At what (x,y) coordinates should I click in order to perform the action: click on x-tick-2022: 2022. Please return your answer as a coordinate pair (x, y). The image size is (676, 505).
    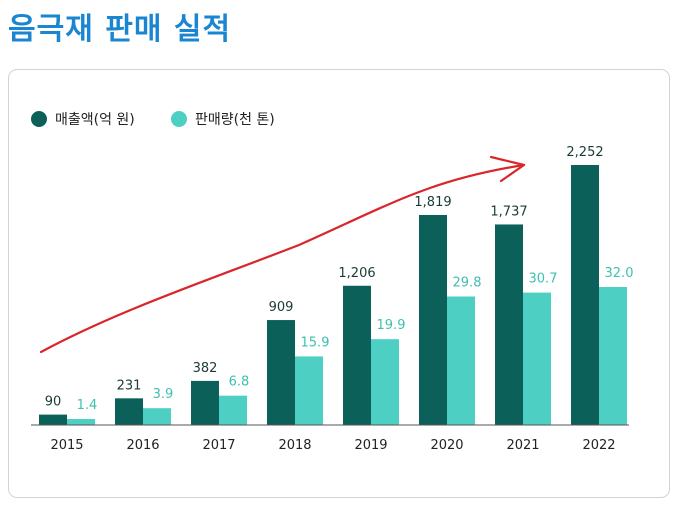
    Looking at the image, I should click on (598, 445).